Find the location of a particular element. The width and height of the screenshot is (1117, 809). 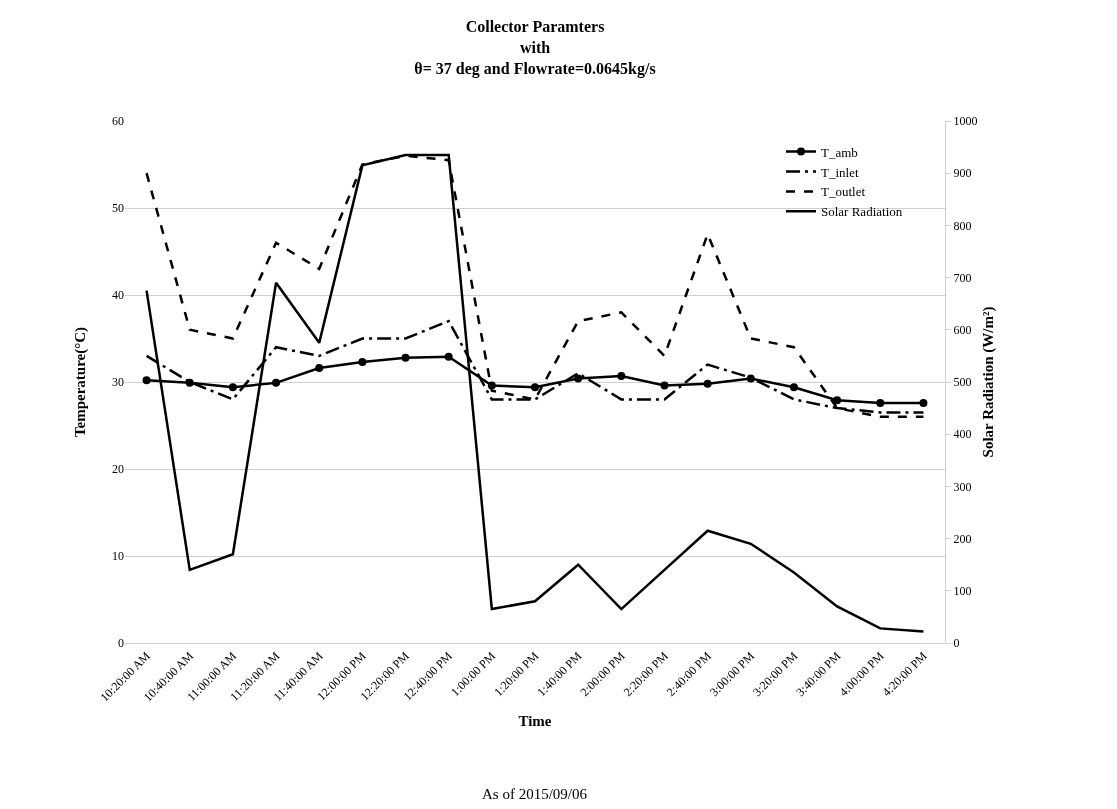

y2-tick-label: 100 is located at coordinates (962, 591).